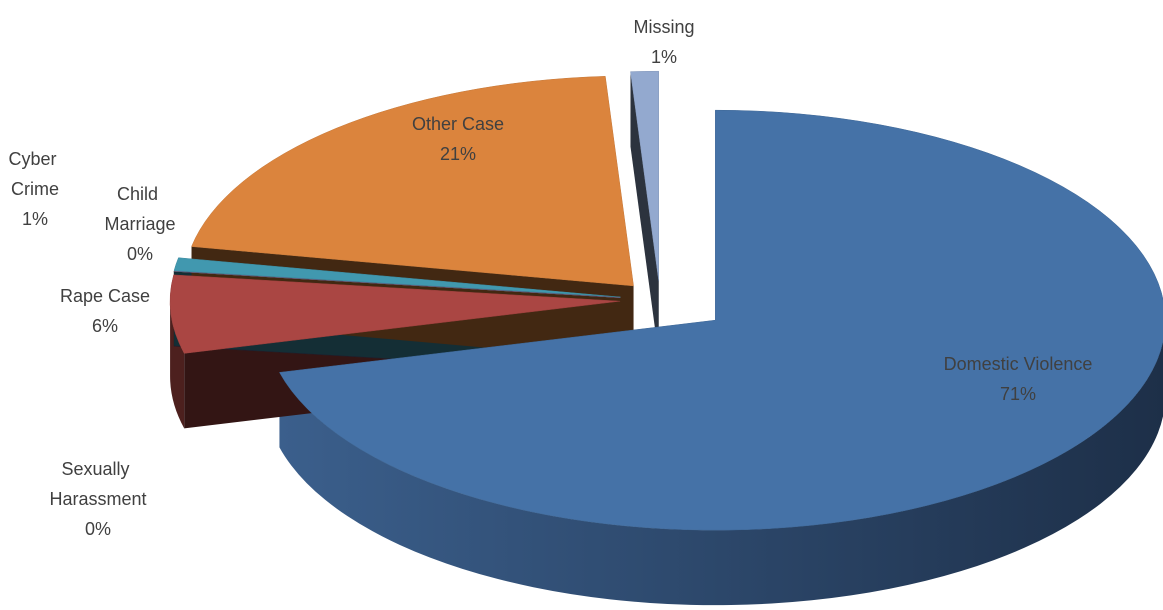 Image resolution: width=1163 pixels, height=610 pixels. I want to click on slice-cut, so click(644, 214).